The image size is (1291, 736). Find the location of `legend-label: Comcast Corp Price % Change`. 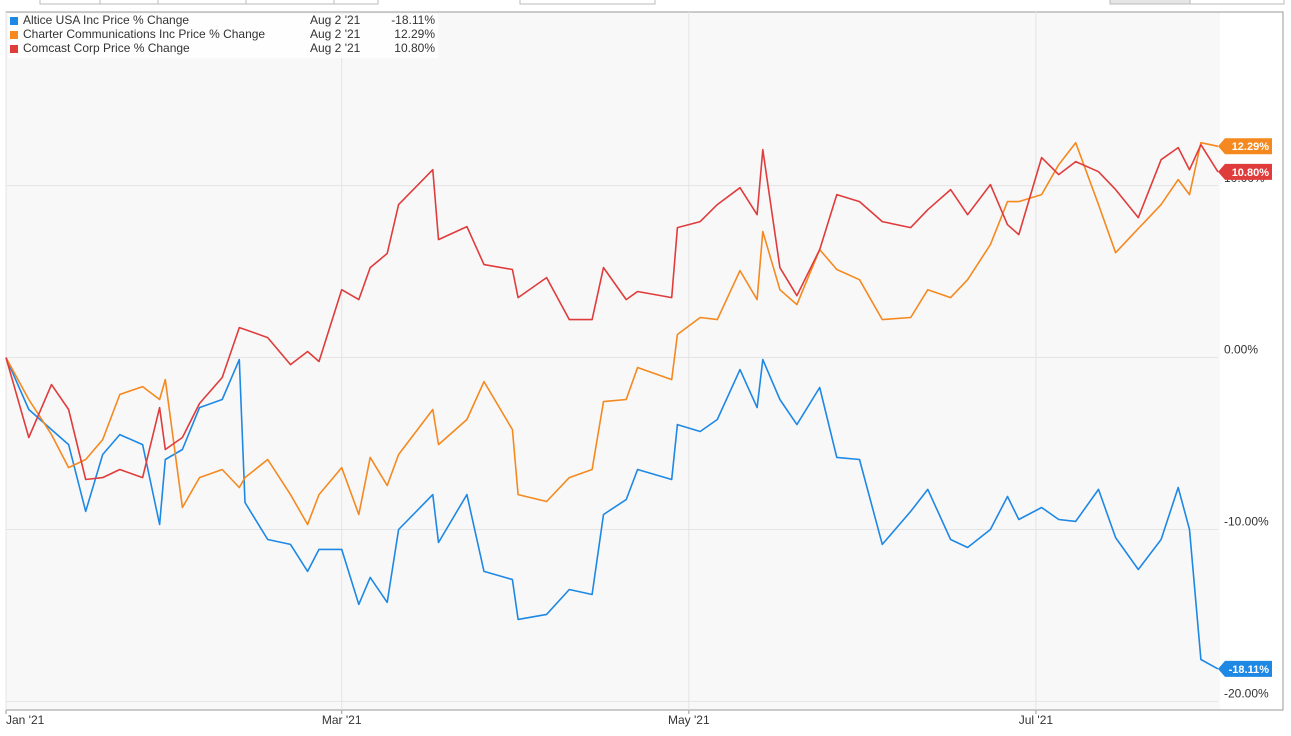

legend-label: Comcast Corp Price % Change is located at coordinates (106, 48).